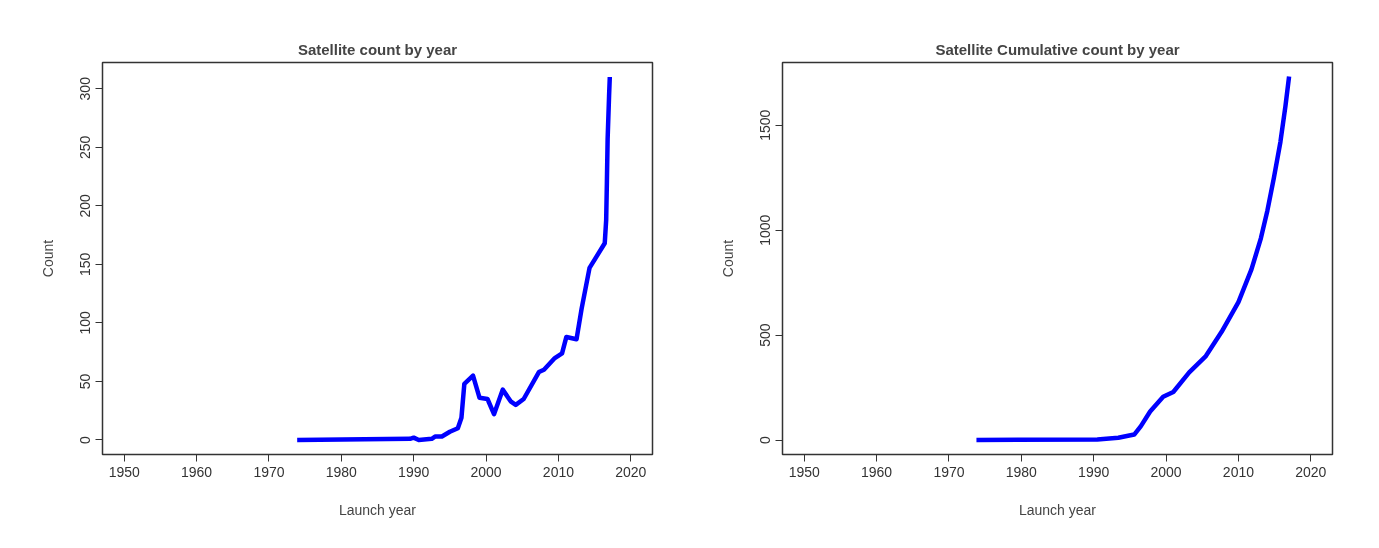 The width and height of the screenshot is (1379, 548). I want to click on y-tick-label: 1500, so click(765, 125).